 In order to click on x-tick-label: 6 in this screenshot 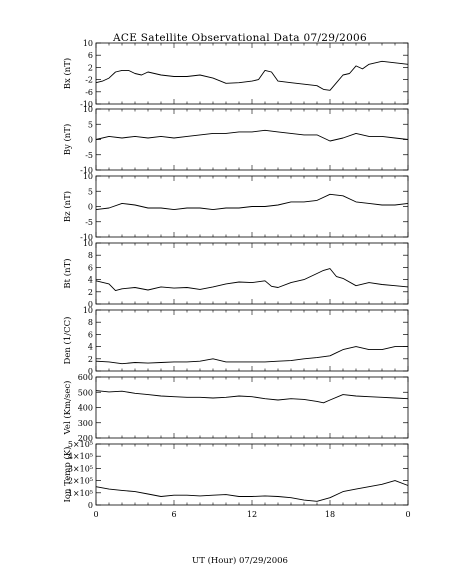, I will do `click(173, 514)`.